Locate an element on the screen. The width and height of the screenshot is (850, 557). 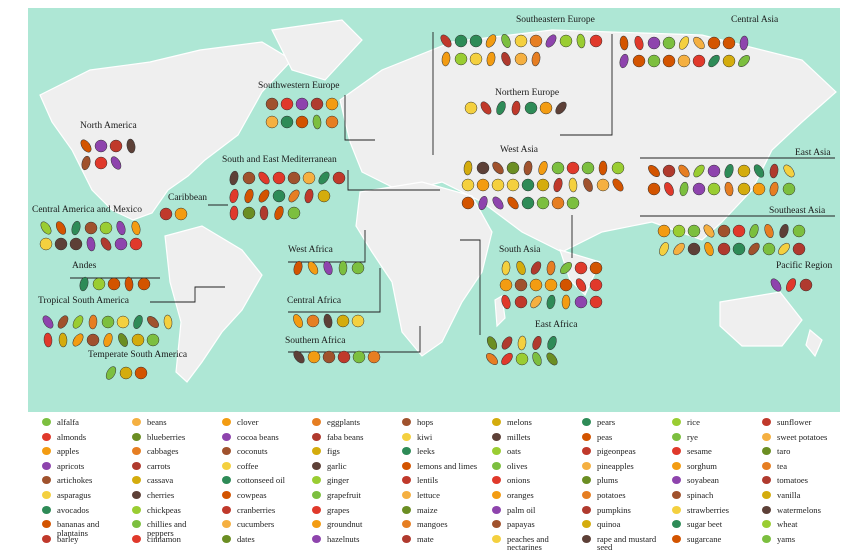
legend-label: oranges is located at coordinates (520, 494).